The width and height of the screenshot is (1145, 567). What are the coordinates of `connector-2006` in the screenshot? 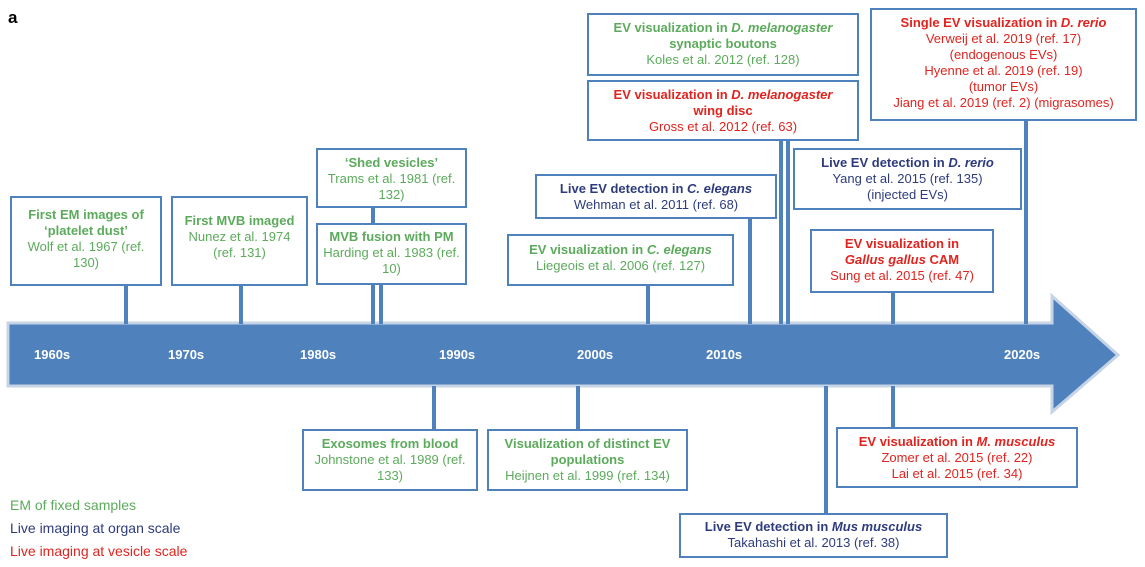 It's located at (648, 304).